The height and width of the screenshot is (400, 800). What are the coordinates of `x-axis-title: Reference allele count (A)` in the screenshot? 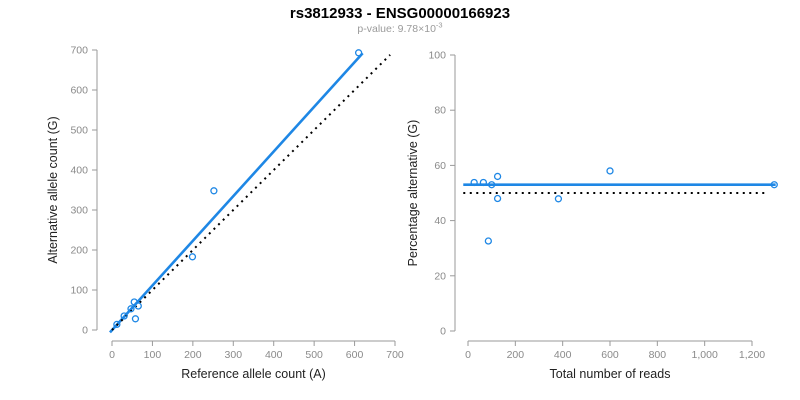 It's located at (253, 374).